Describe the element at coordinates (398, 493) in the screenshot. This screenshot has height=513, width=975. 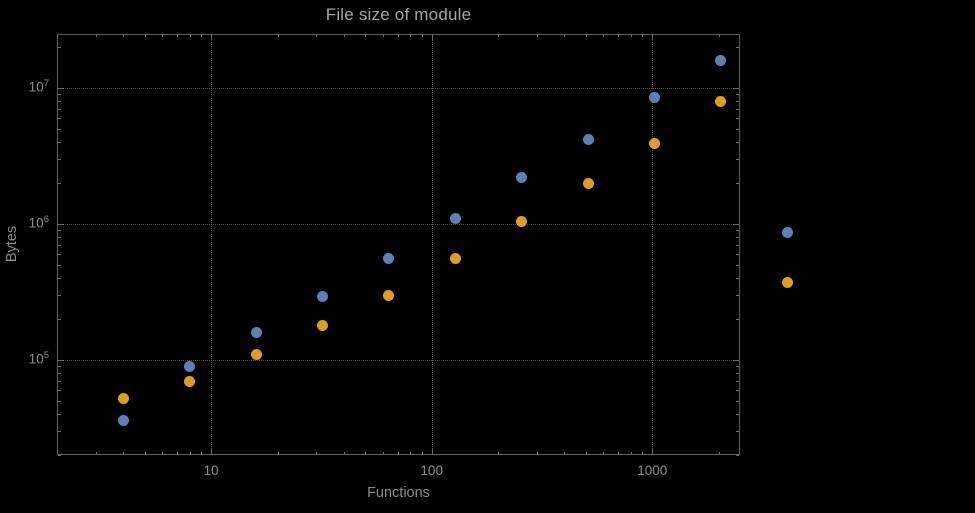
I see `x-axis-label: Functions` at that location.